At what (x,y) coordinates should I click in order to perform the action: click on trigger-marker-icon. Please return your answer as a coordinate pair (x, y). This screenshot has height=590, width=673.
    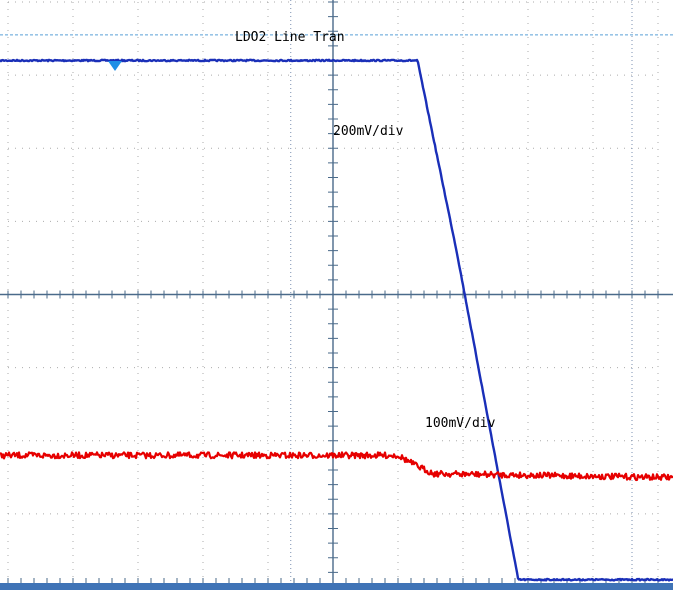
    Looking at the image, I should click on (115, 66).